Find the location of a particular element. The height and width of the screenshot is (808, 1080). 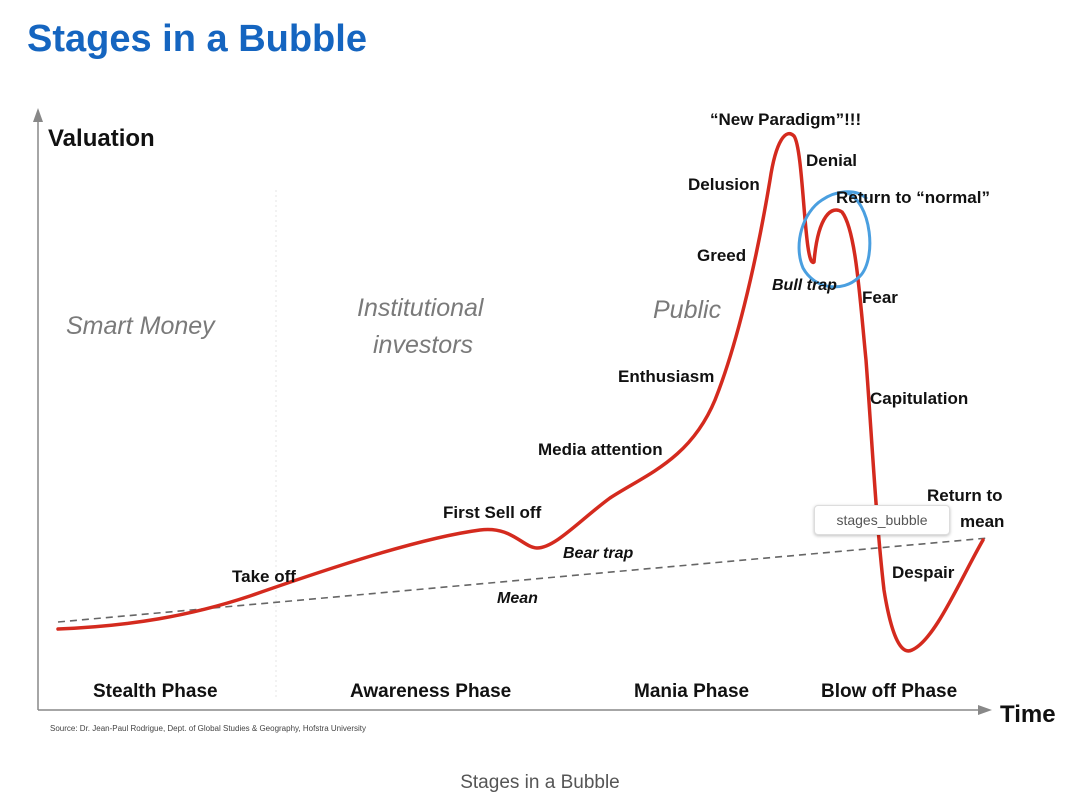

stage-take-off: Take off is located at coordinates (264, 576).